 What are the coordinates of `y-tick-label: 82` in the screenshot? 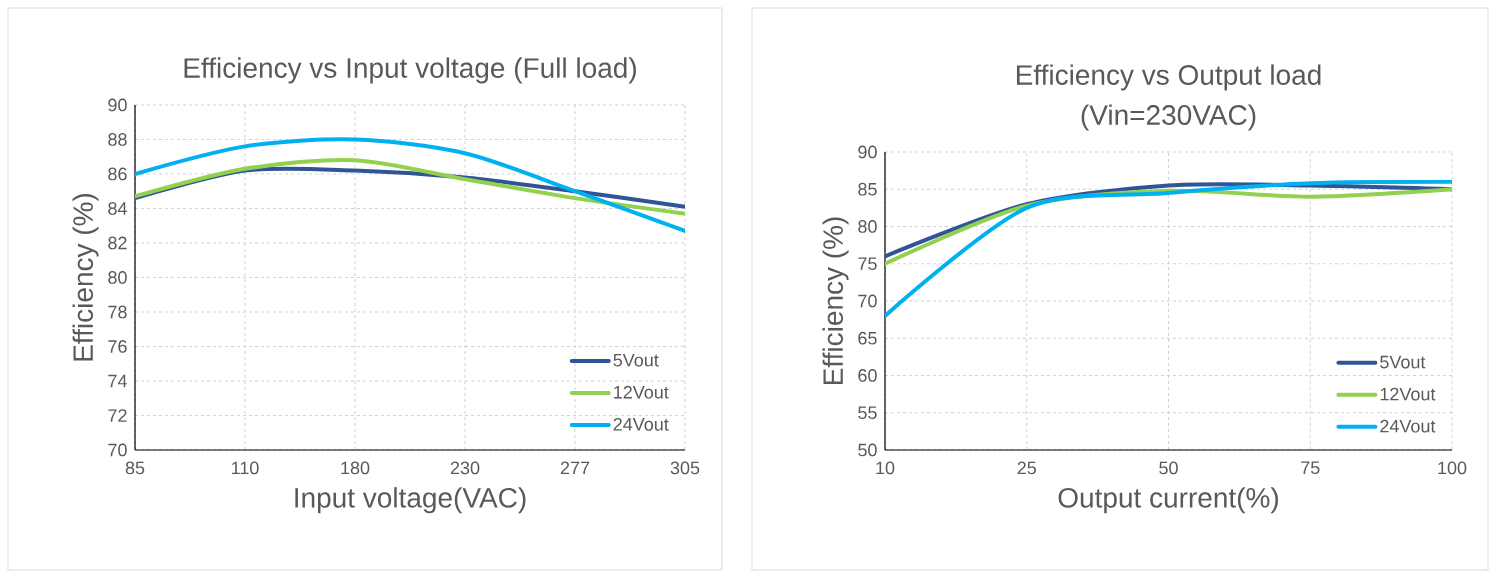 It's located at (117, 243).